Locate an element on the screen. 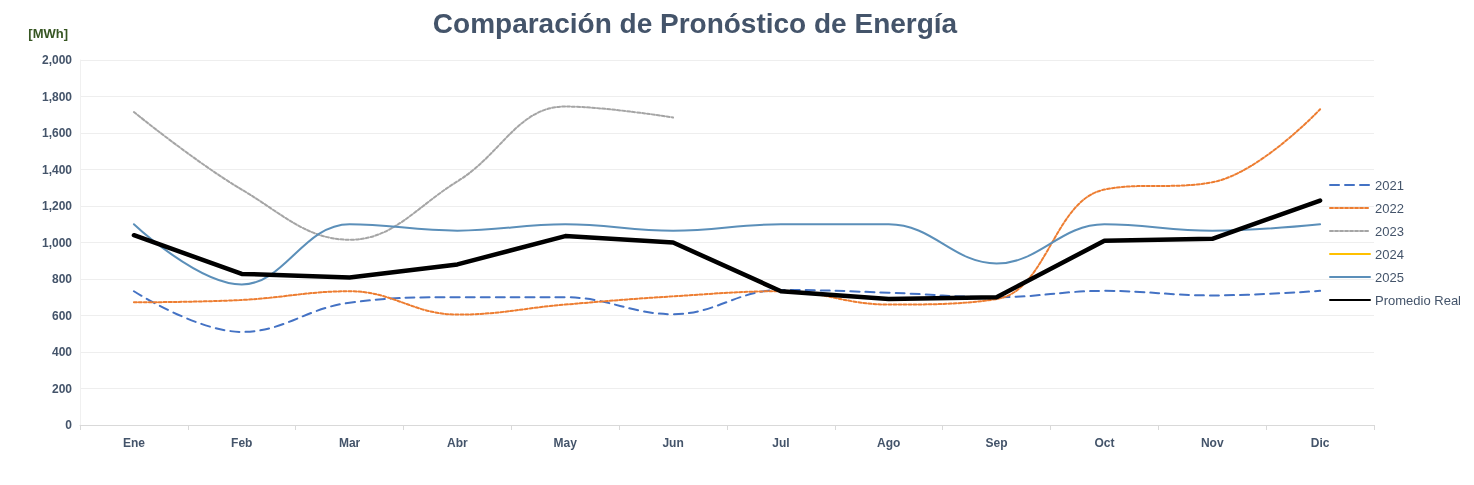 This screenshot has height=485, width=1474. y-tick-label: 1,200 is located at coordinates (57, 206).